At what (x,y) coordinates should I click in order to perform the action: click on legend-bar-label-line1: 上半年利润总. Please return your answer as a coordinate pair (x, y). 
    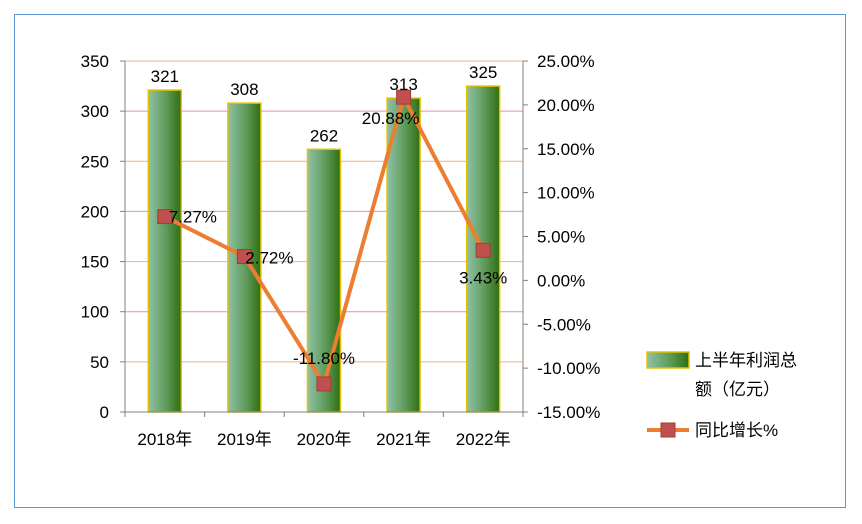
    Looking at the image, I should click on (746, 360).